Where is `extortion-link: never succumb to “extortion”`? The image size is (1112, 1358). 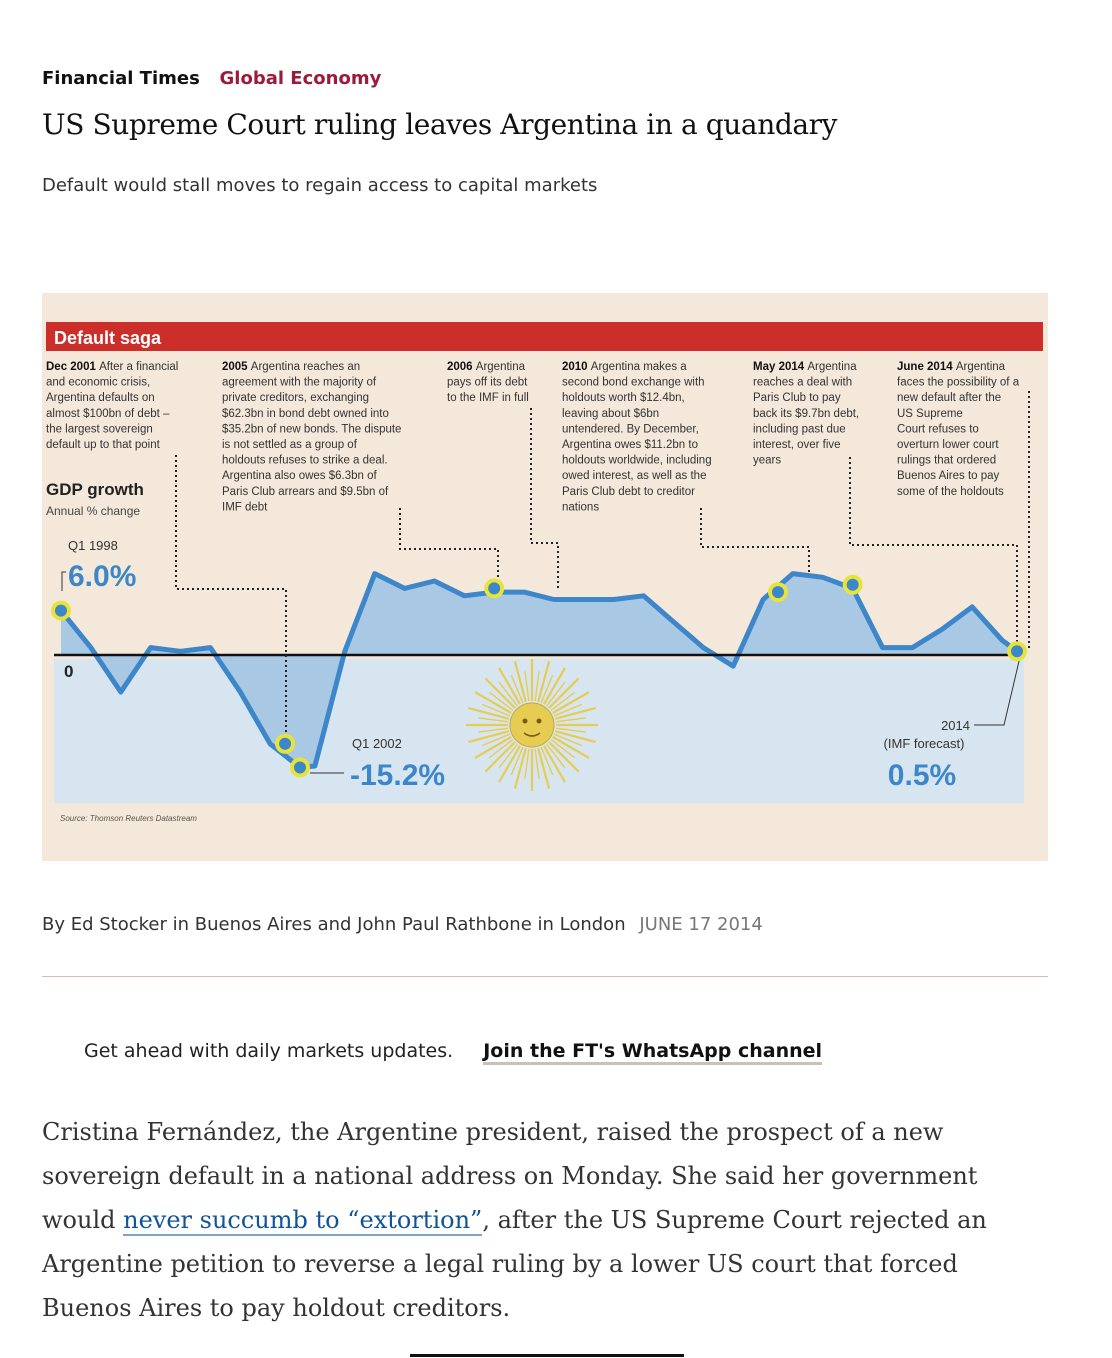
extortion-link: never succumb to “extortion” is located at coordinates (303, 1221).